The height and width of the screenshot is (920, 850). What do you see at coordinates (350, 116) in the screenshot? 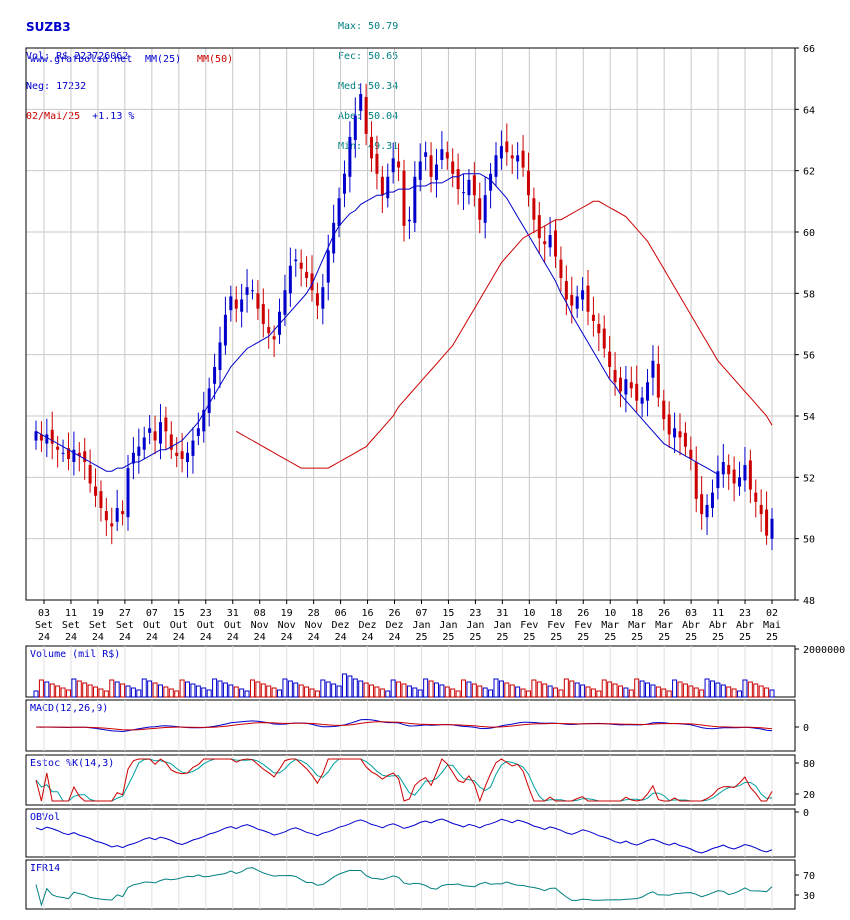
I see `stat-label-open: Abe:` at bounding box center [350, 116].